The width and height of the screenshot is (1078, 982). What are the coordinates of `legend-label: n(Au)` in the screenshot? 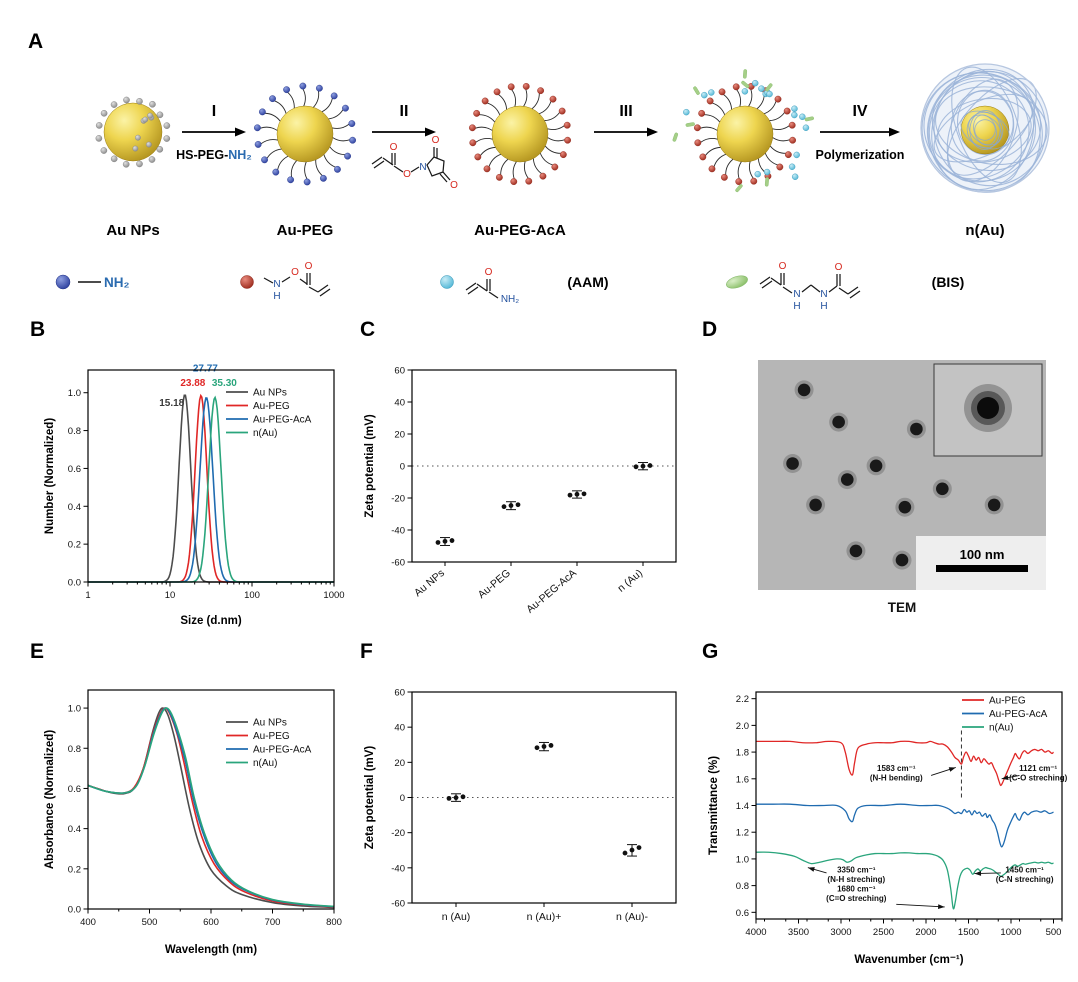 It's located at (265, 433).